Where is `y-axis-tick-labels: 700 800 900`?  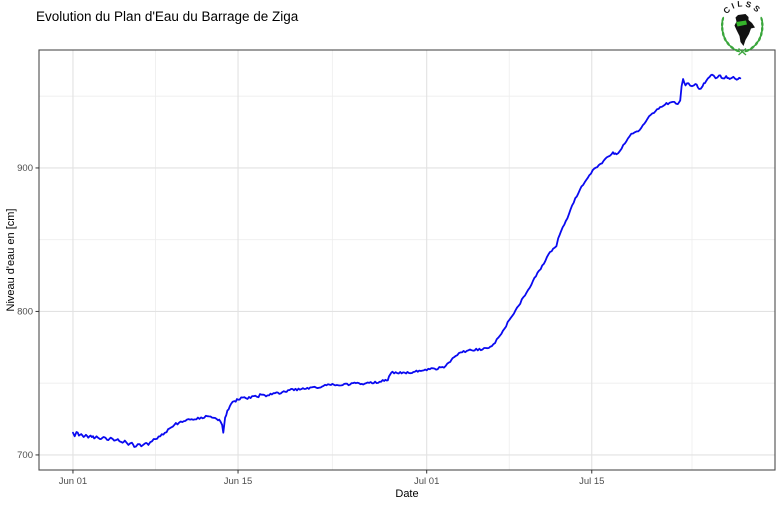 y-axis-tick-labels: 700 800 900 is located at coordinates (25, 312).